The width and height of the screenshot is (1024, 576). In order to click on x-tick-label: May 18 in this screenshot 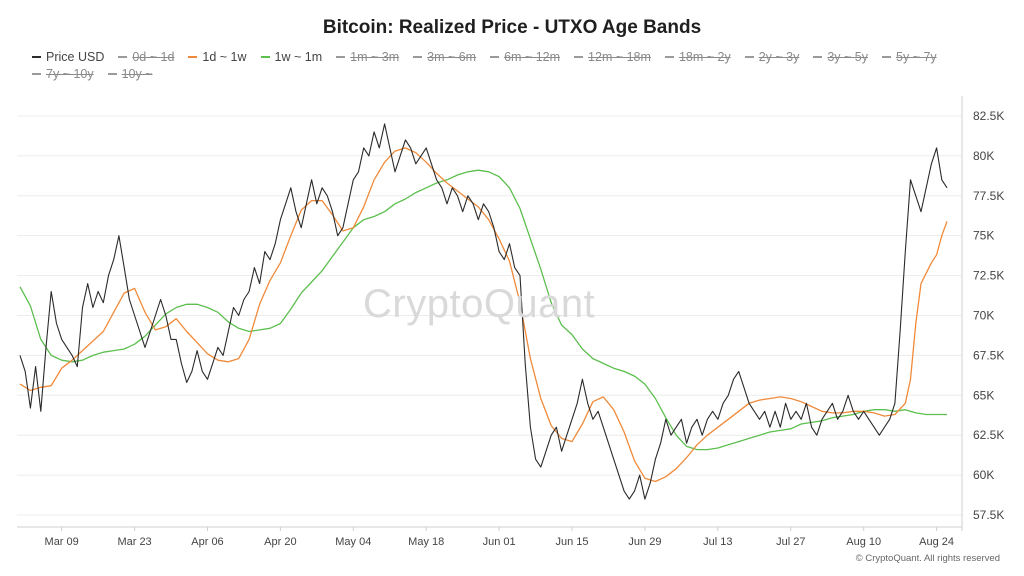, I will do `click(426, 542)`.